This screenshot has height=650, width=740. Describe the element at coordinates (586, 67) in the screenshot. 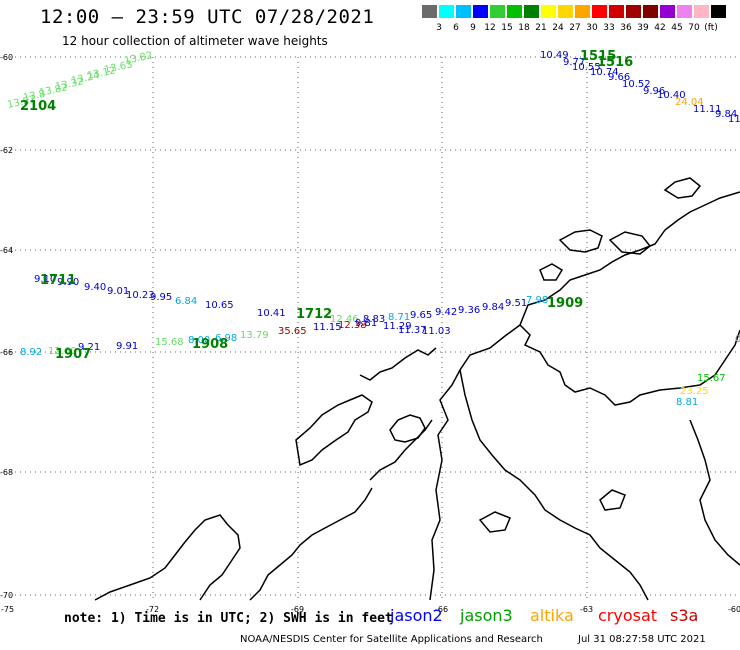

I see `wave-height-value: 10.55` at that location.